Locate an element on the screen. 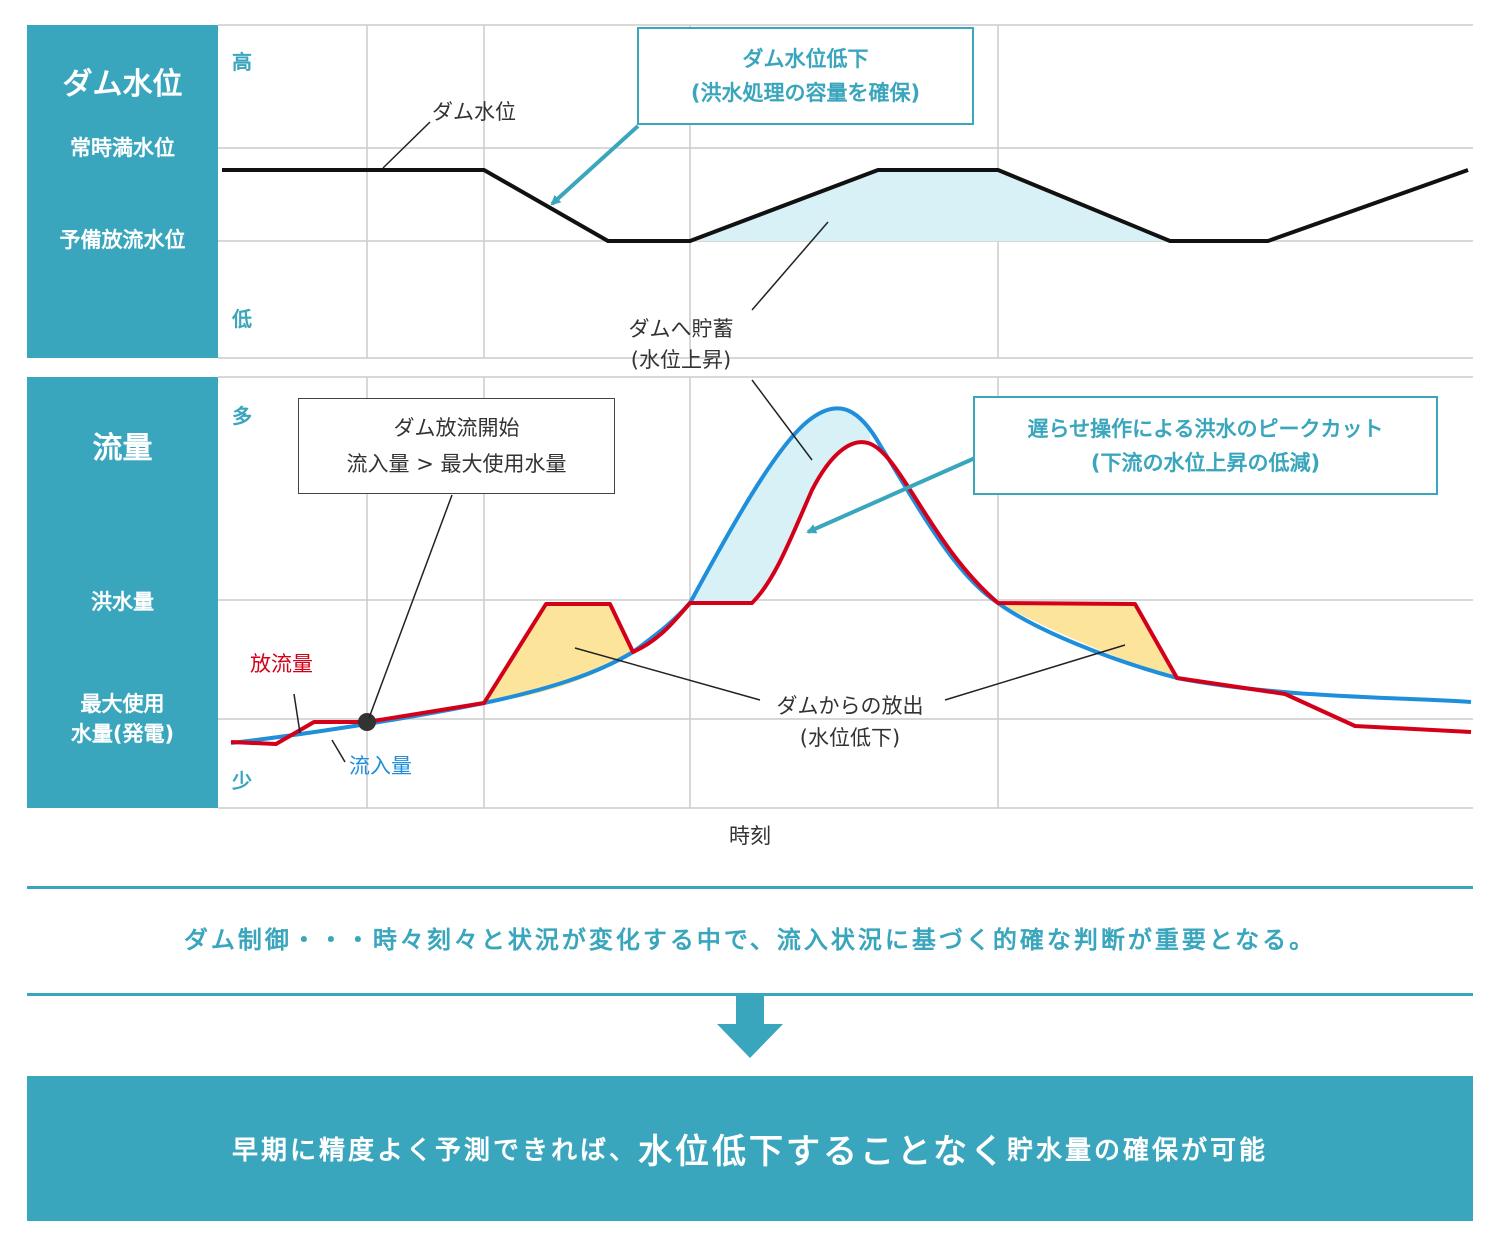  conclusion-banner: 早期に精度よく予測できれば、 水位低下することなく 貯水量の確保が可能 is located at coordinates (750, 1148).